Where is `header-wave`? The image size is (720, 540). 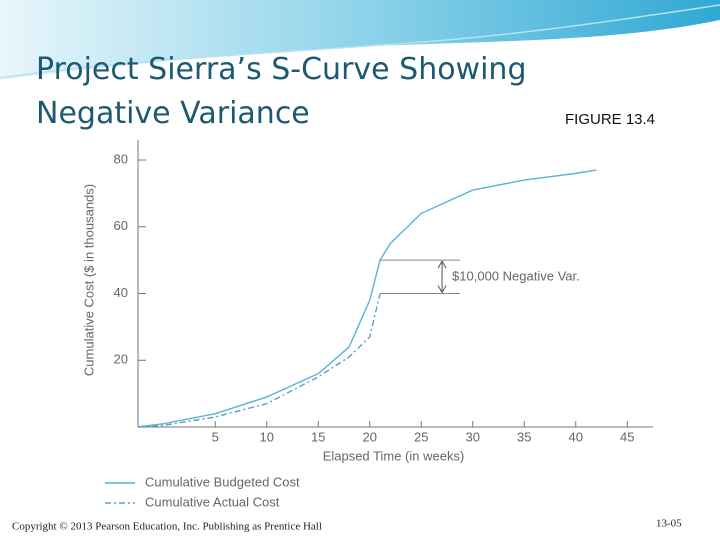 header-wave is located at coordinates (360, 40).